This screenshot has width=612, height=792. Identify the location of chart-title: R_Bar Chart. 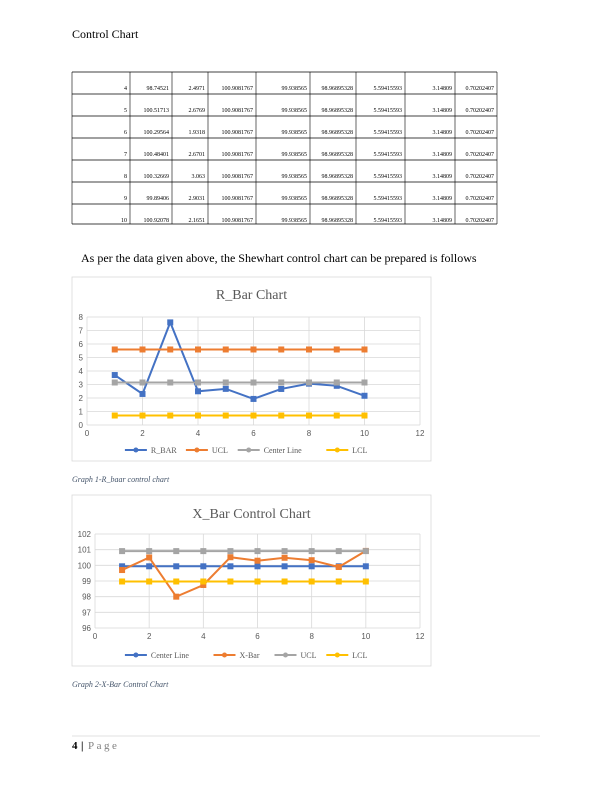
(251, 295).